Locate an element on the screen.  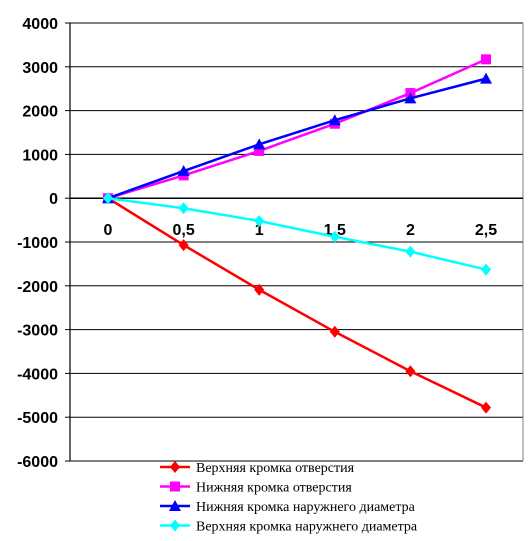
legend-label: Верхняя кромка отверстия is located at coordinates (275, 468).